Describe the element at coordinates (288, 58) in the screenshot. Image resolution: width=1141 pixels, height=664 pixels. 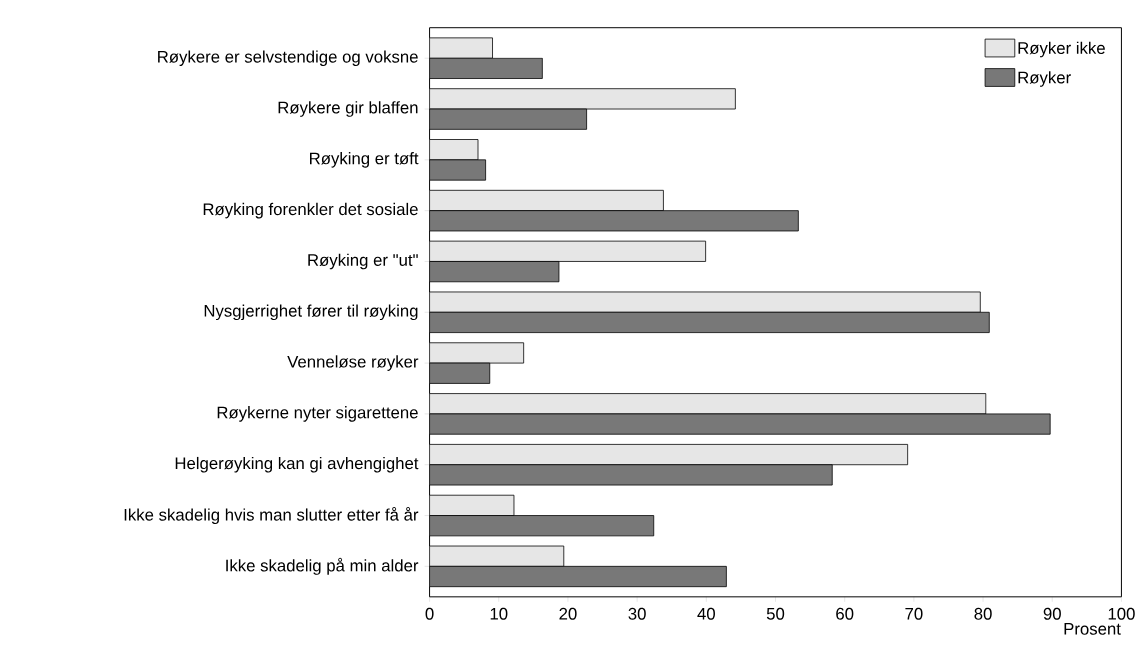
I see `y-tick-label: Røykere er selvstendige og voksne` at that location.